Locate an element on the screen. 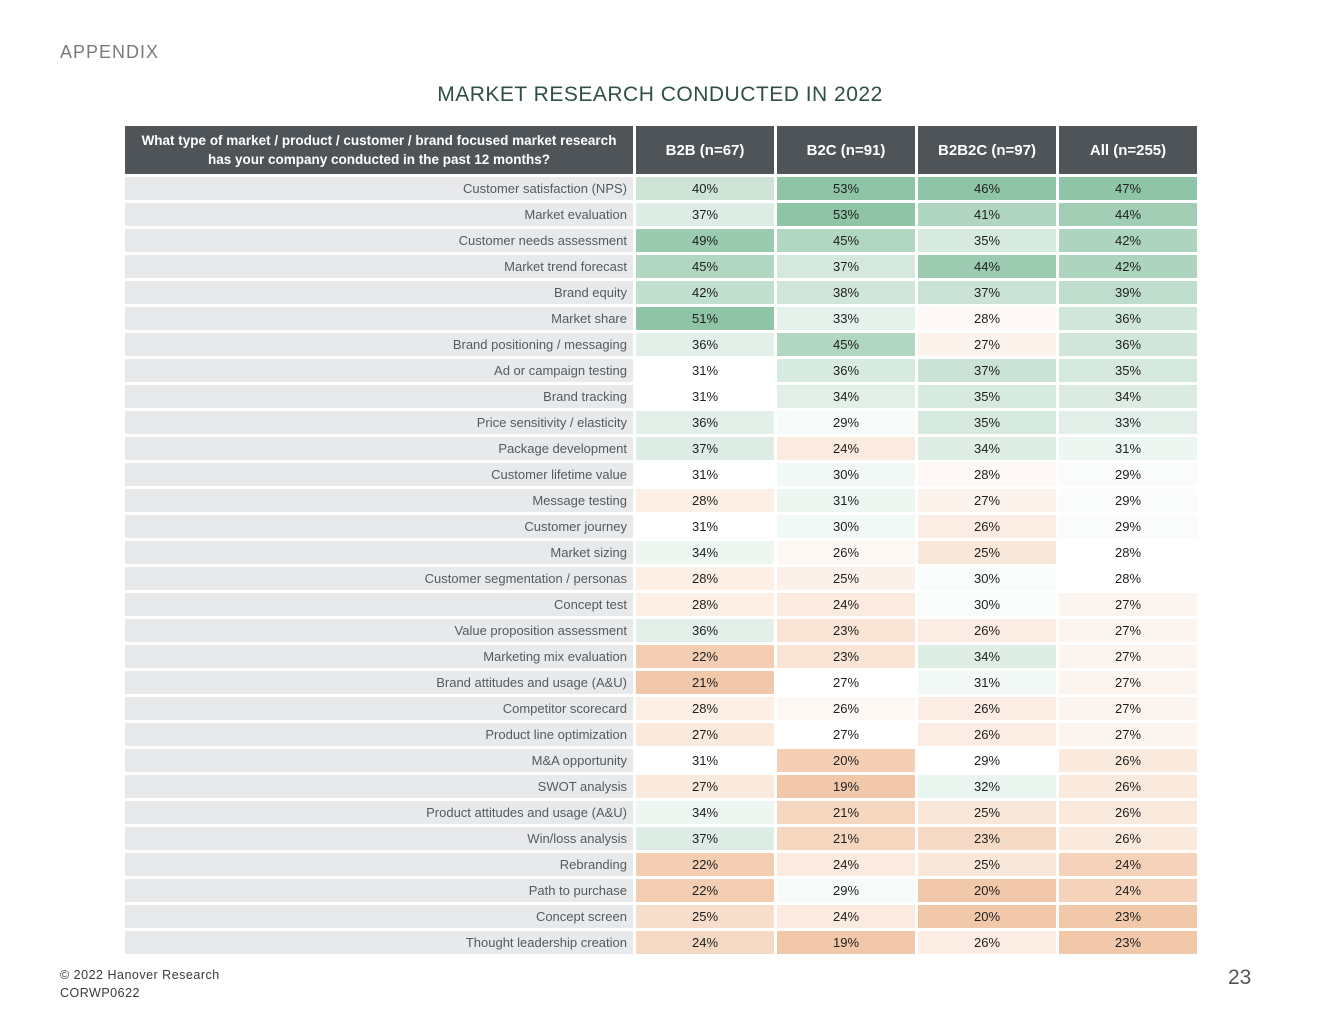 The image size is (1320, 1020). table-cell: 44% is located at coordinates (1128, 214).